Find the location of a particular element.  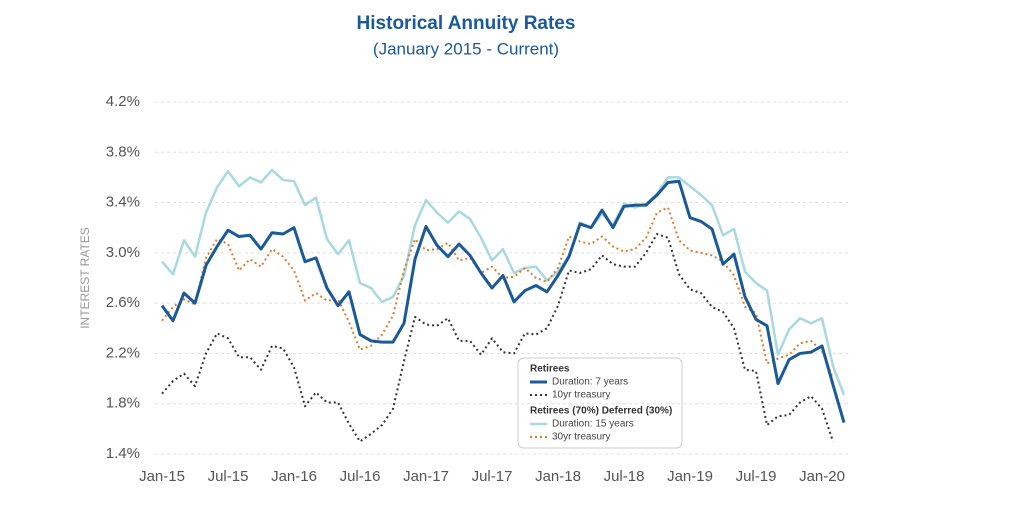

x-tick-label: Jul-15 is located at coordinates (228, 476).